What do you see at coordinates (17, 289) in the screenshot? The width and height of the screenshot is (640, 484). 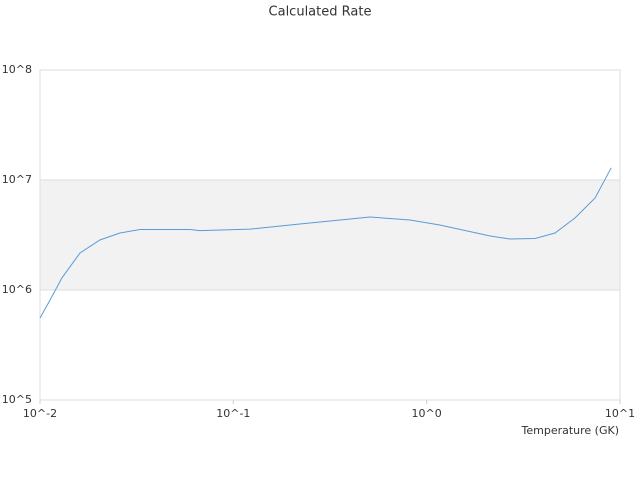 I see `y-tick-label: 10^6` at bounding box center [17, 289].